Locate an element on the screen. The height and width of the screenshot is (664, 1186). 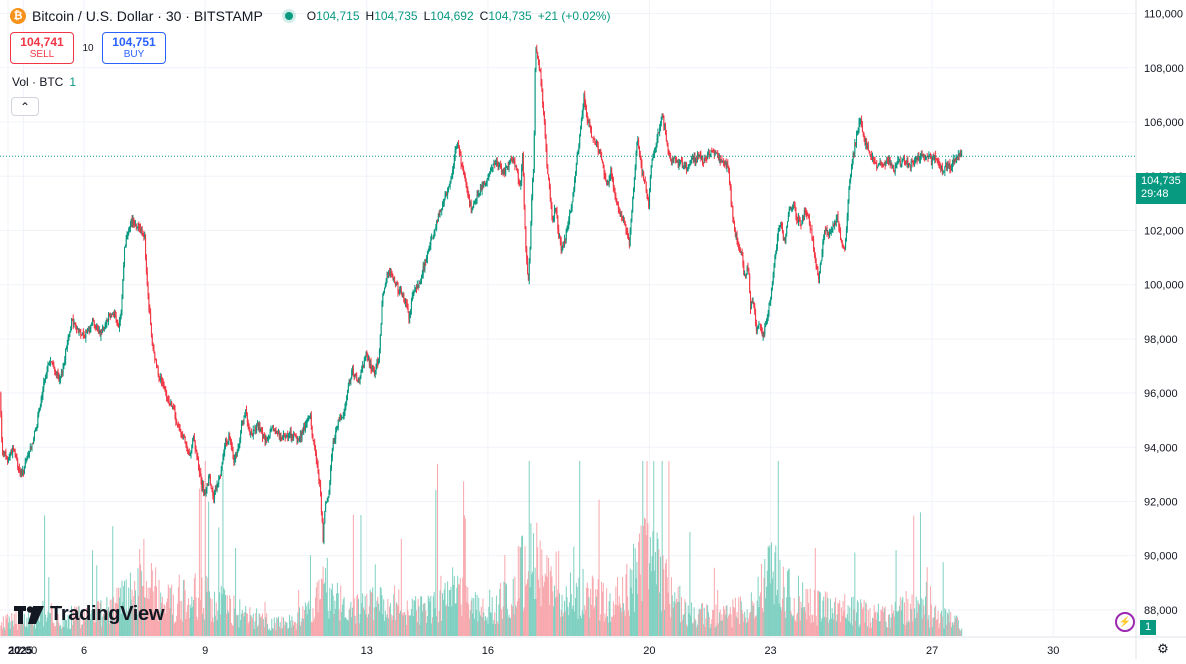
tradingview-logo: TradingView is located at coordinates (89, 614).